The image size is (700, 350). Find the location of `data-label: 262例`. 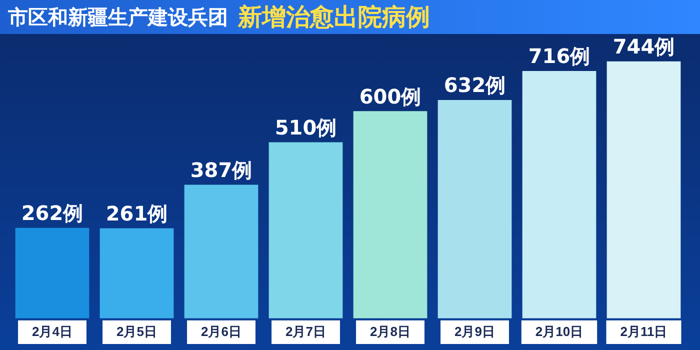

data-label: 262例 is located at coordinates (52, 213).